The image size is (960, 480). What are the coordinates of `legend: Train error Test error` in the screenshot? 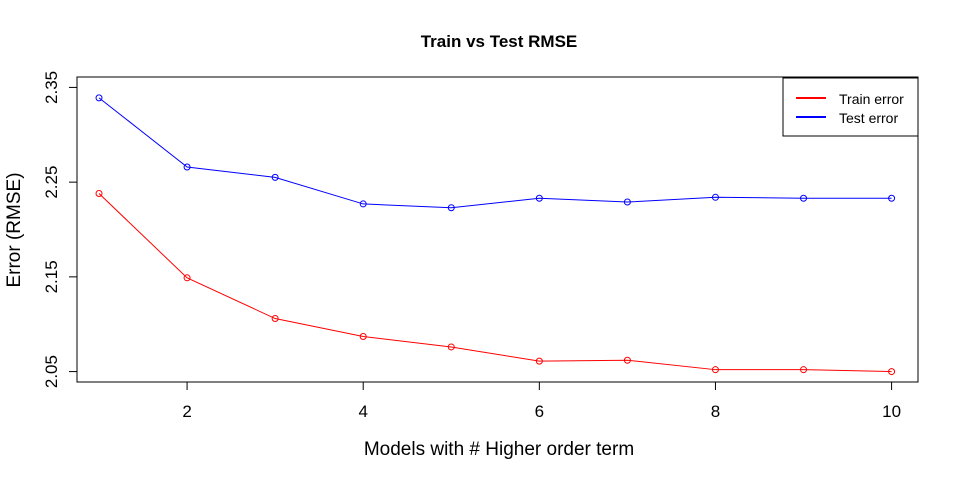 It's located at (850, 107).